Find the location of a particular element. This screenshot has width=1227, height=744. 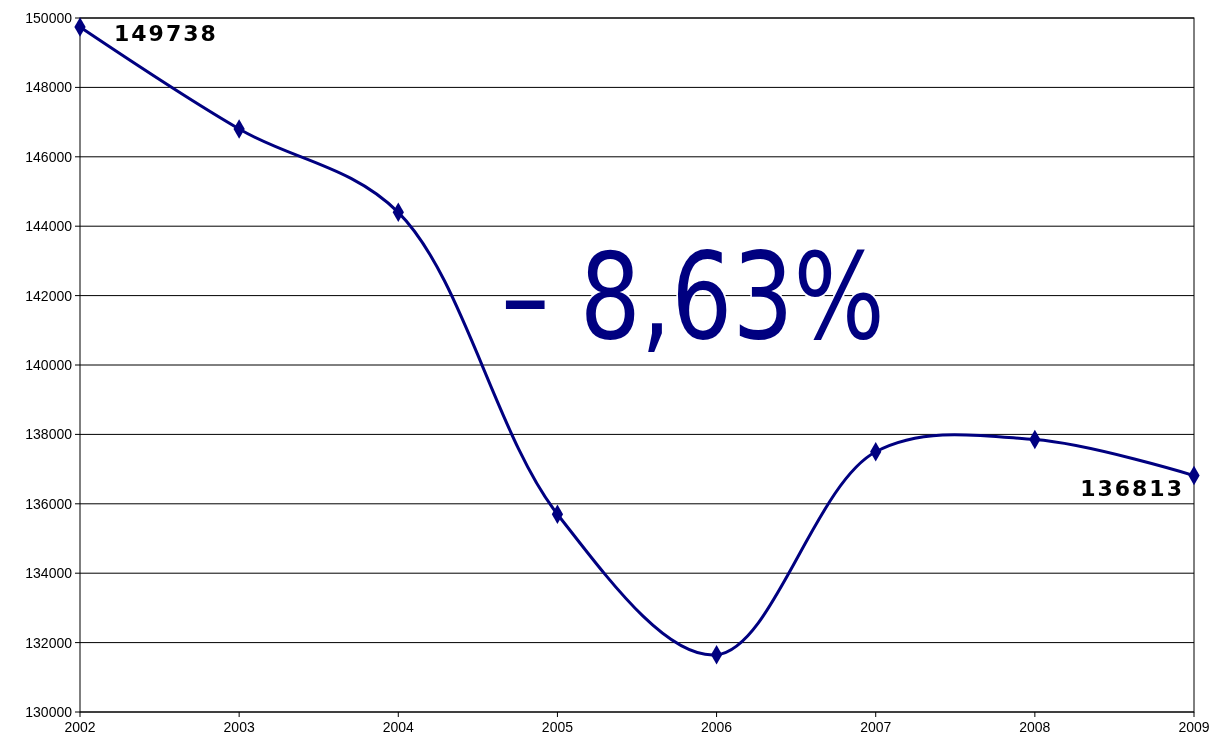

y-tick-label: 134000 is located at coordinates (49, 573).